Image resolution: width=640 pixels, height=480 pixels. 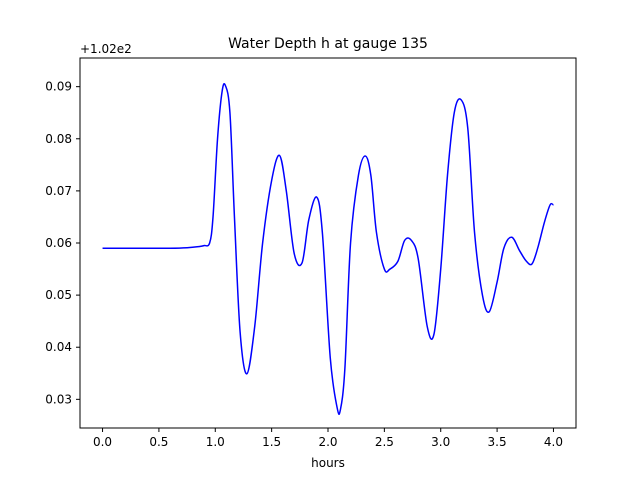 What do you see at coordinates (58, 191) in the screenshot?
I see `y-tick-label: 0.07` at bounding box center [58, 191].